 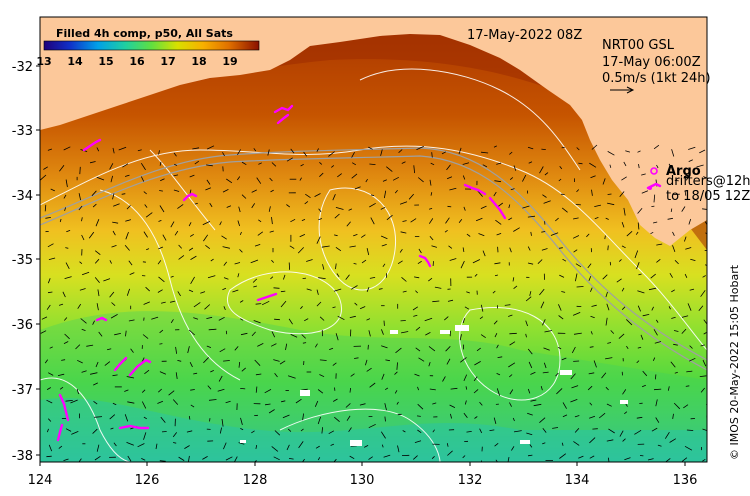 What do you see at coordinates (151, 45) in the screenshot?
I see `colorbar-scale` at bounding box center [151, 45].